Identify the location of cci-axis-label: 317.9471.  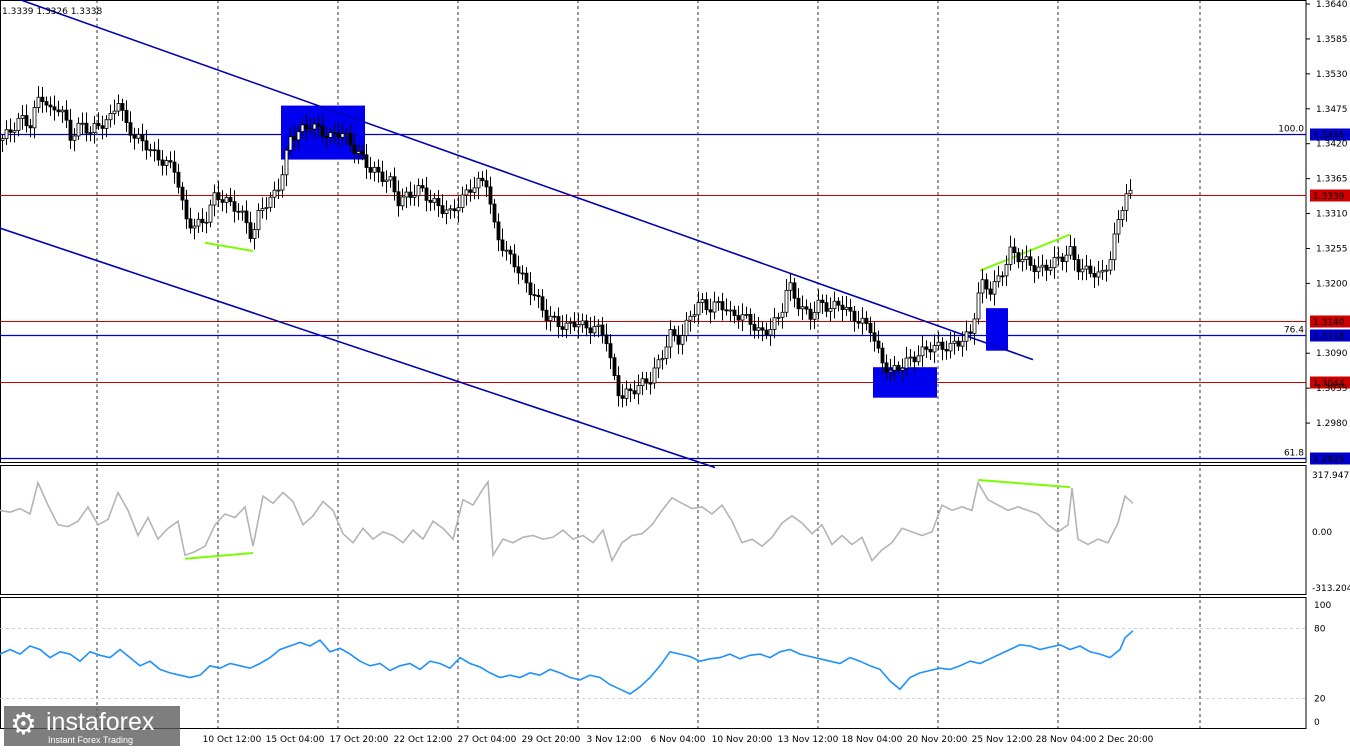
(1331, 476).